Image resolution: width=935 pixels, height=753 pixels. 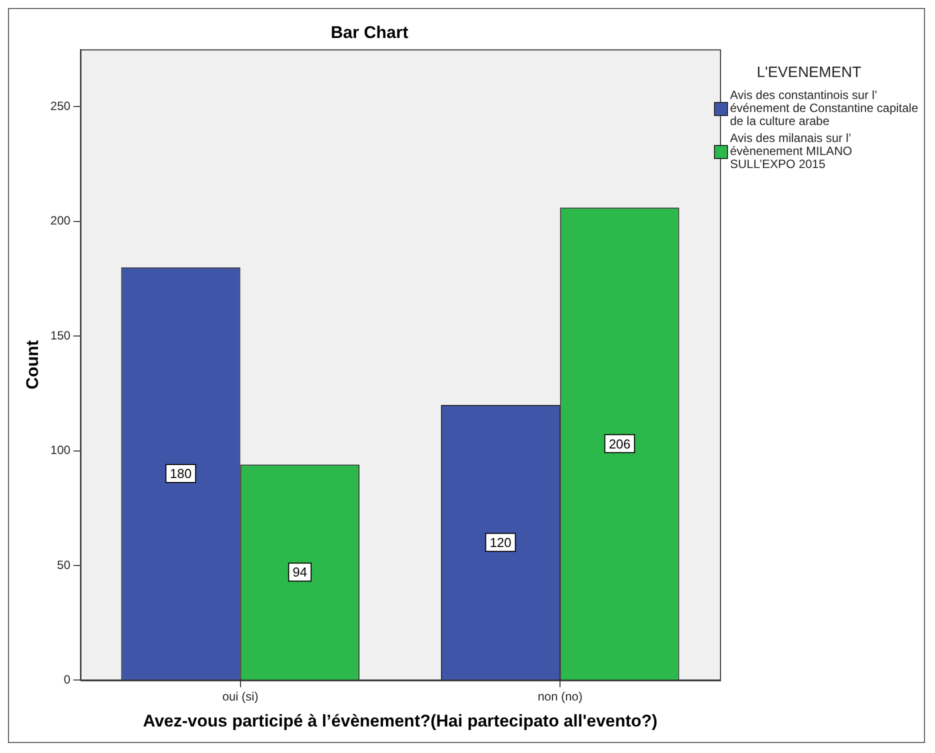 What do you see at coordinates (60, 106) in the screenshot?
I see `y-tick-label: 250` at bounding box center [60, 106].